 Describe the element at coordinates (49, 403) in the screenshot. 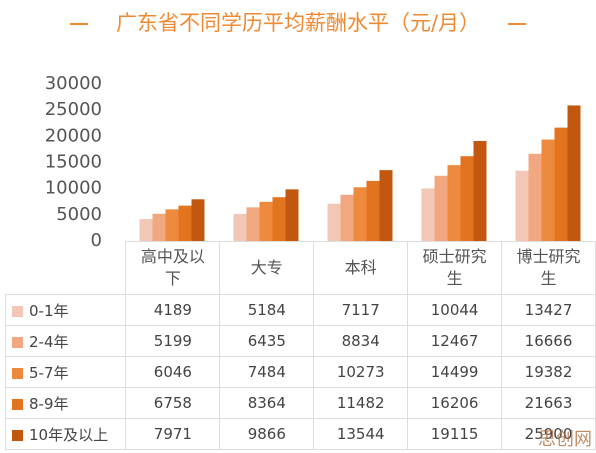

I see `legend-label: 8-9年` at that location.